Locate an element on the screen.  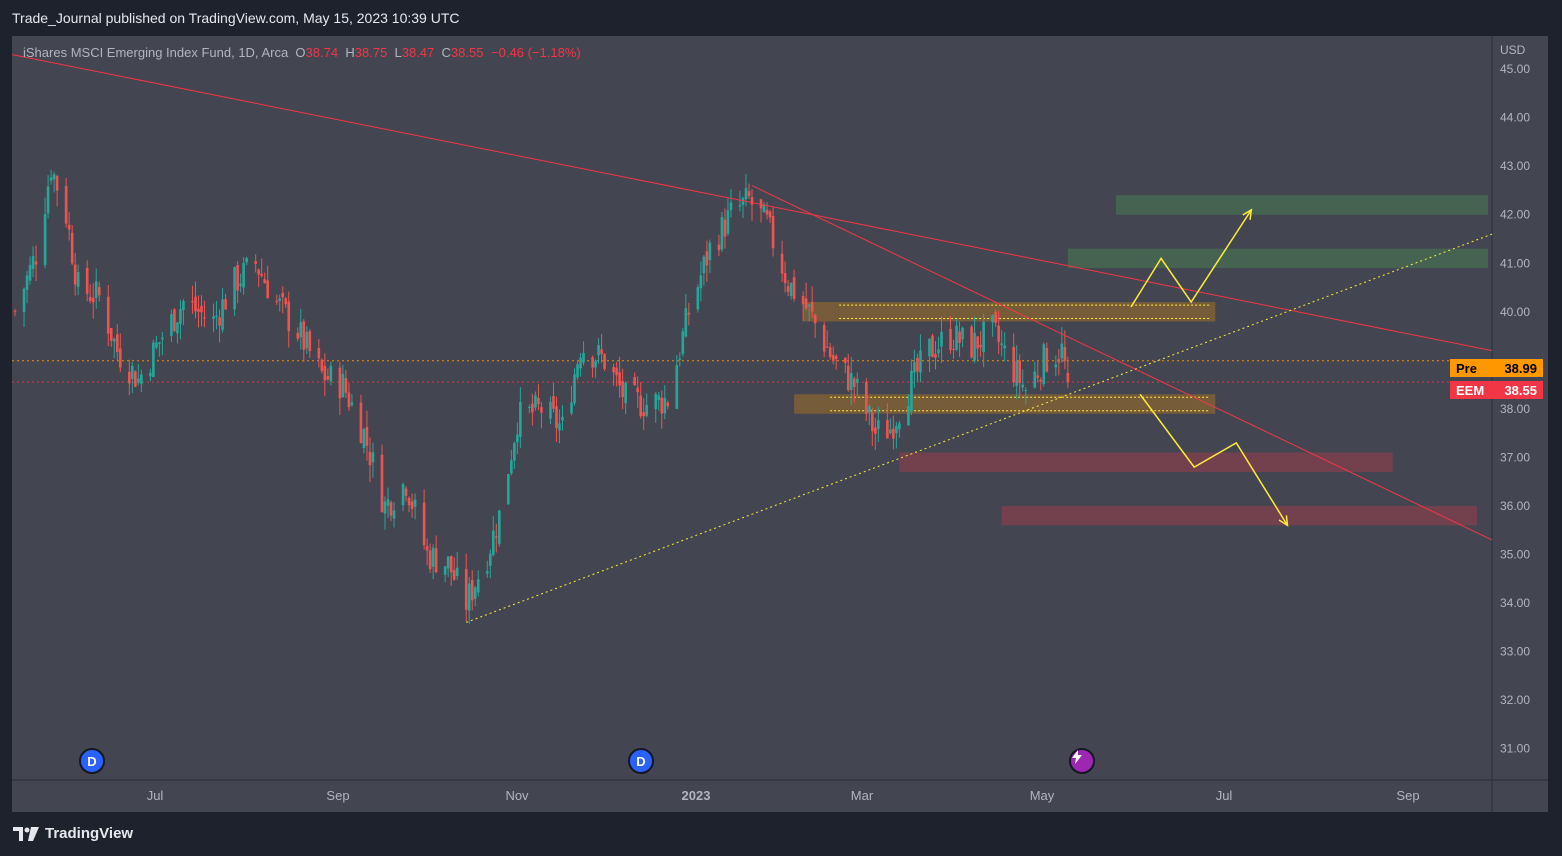
earnings-marker is located at coordinates (1082, 761).